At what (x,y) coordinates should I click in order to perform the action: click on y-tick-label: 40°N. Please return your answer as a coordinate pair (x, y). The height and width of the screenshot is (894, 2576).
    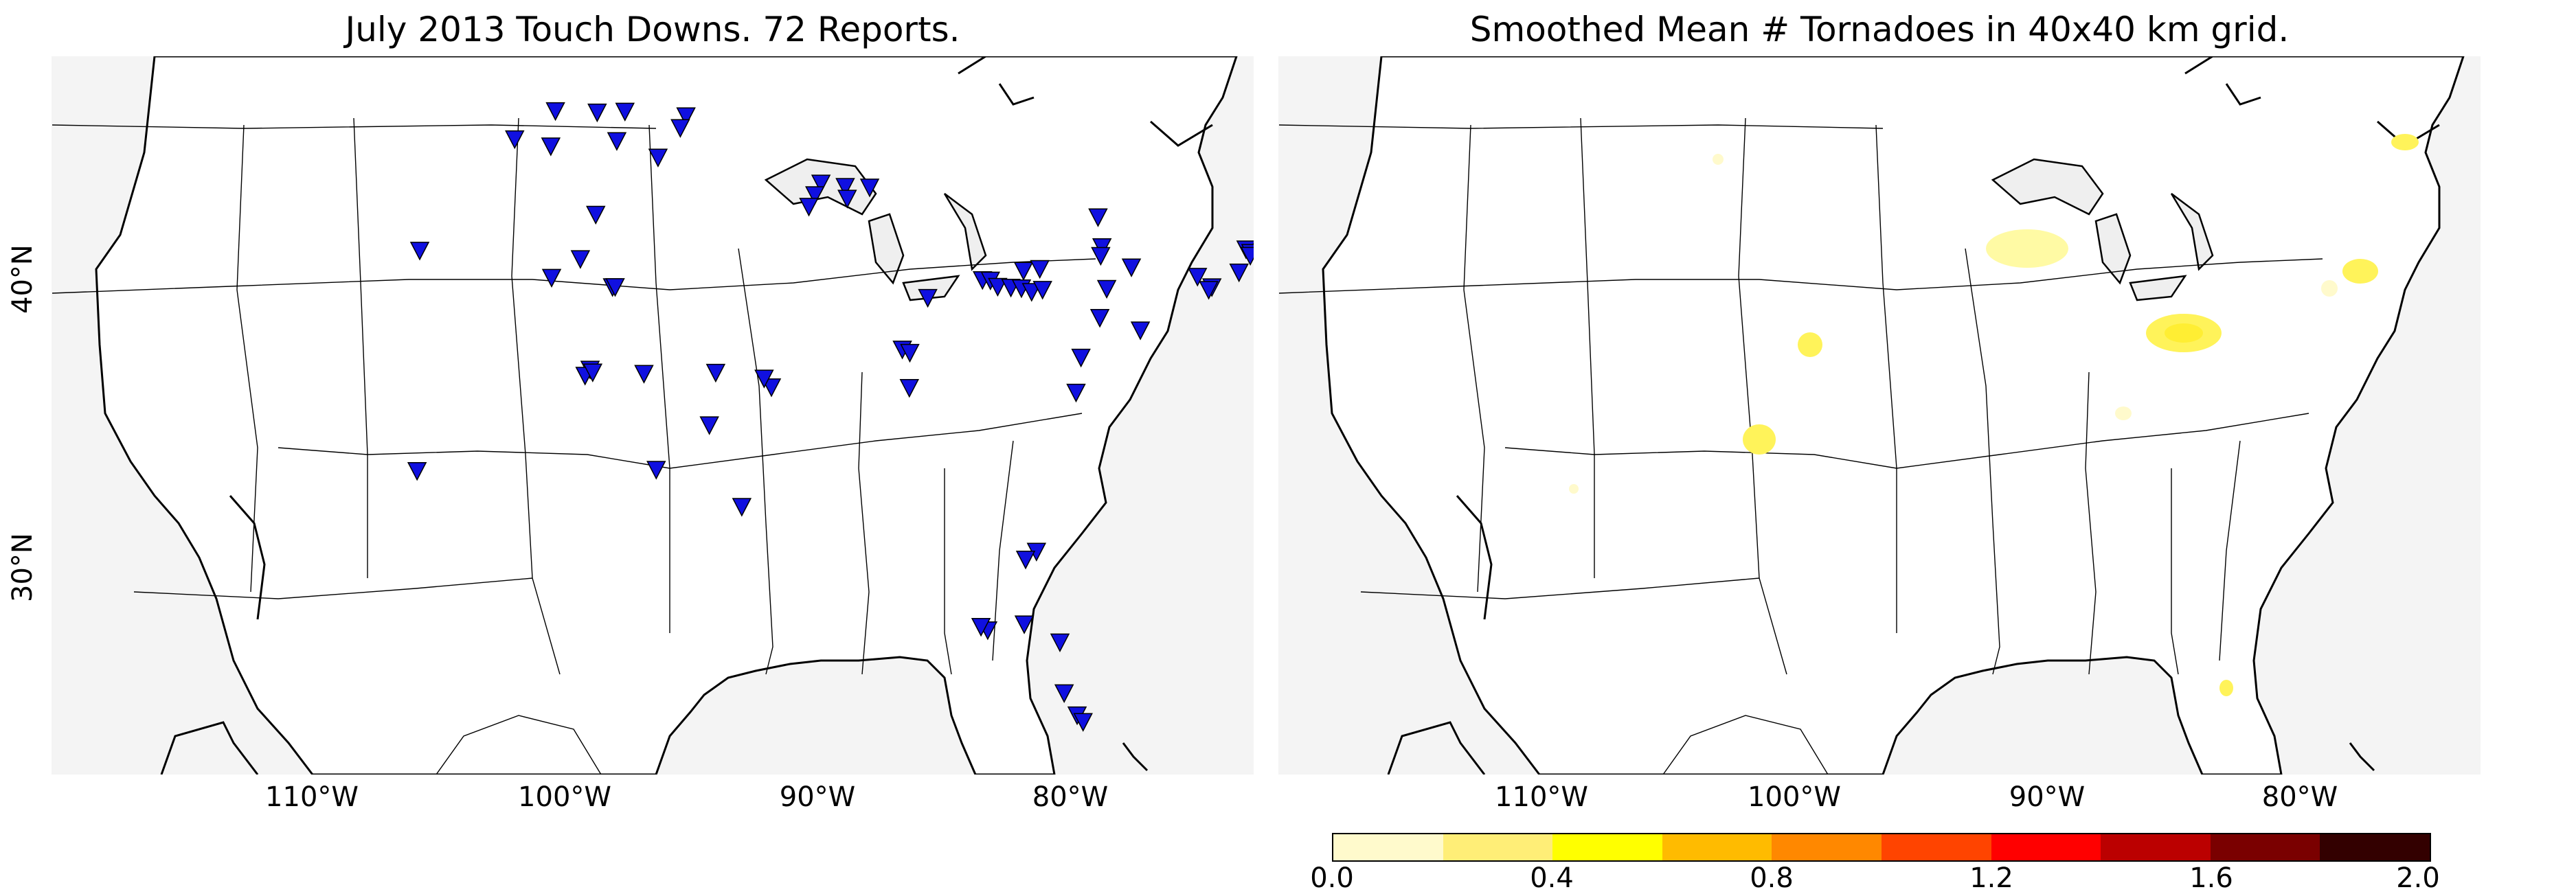
    Looking at the image, I should click on (22, 279).